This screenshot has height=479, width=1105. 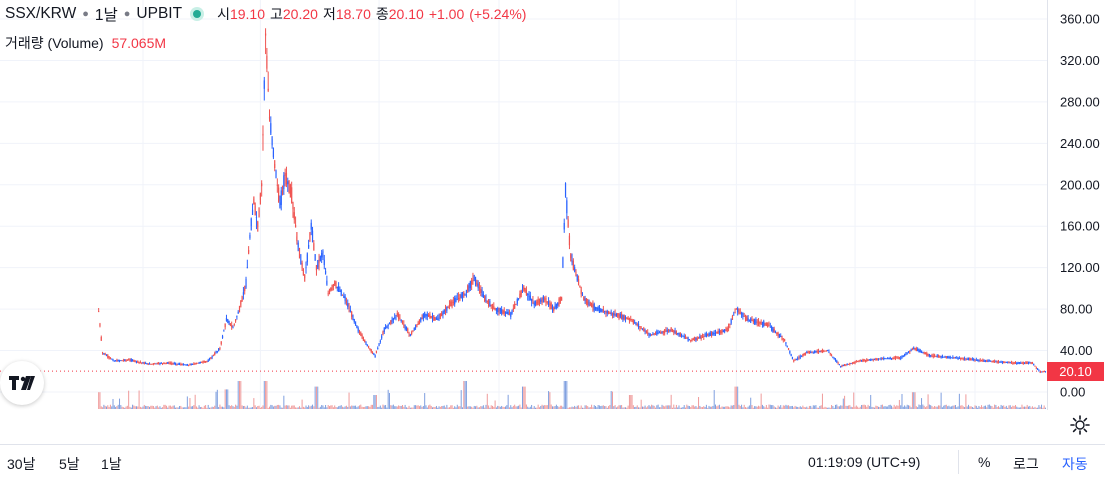 What do you see at coordinates (1026, 464) in the screenshot?
I see `log-scale-button: 로그` at bounding box center [1026, 464].